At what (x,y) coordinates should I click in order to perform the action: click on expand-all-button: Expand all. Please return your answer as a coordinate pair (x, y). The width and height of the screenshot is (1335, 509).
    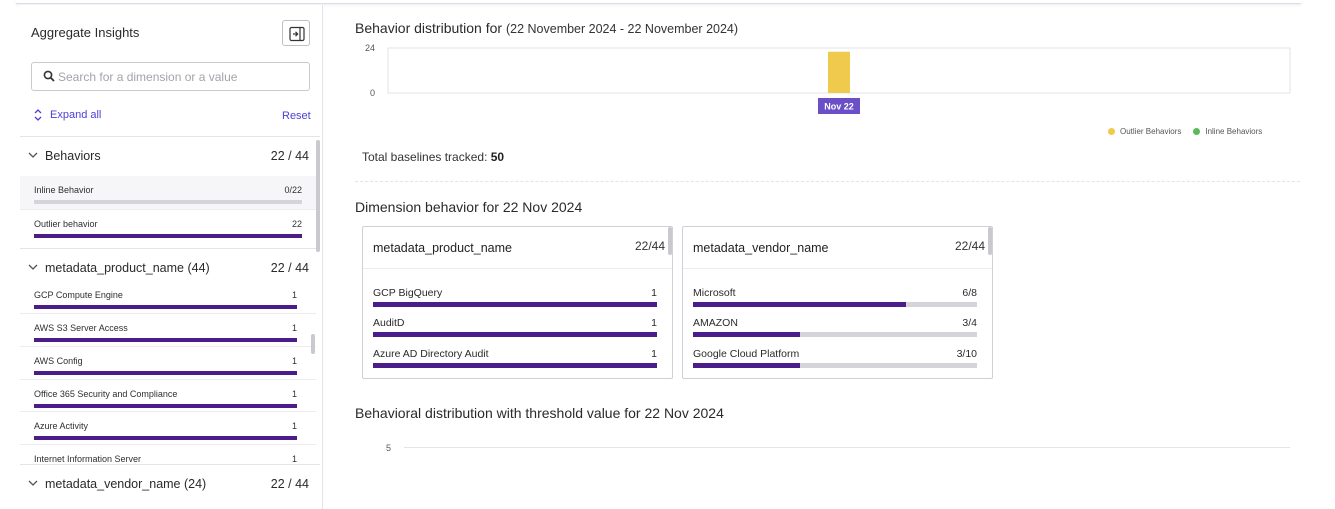
    Looking at the image, I should click on (67, 115).